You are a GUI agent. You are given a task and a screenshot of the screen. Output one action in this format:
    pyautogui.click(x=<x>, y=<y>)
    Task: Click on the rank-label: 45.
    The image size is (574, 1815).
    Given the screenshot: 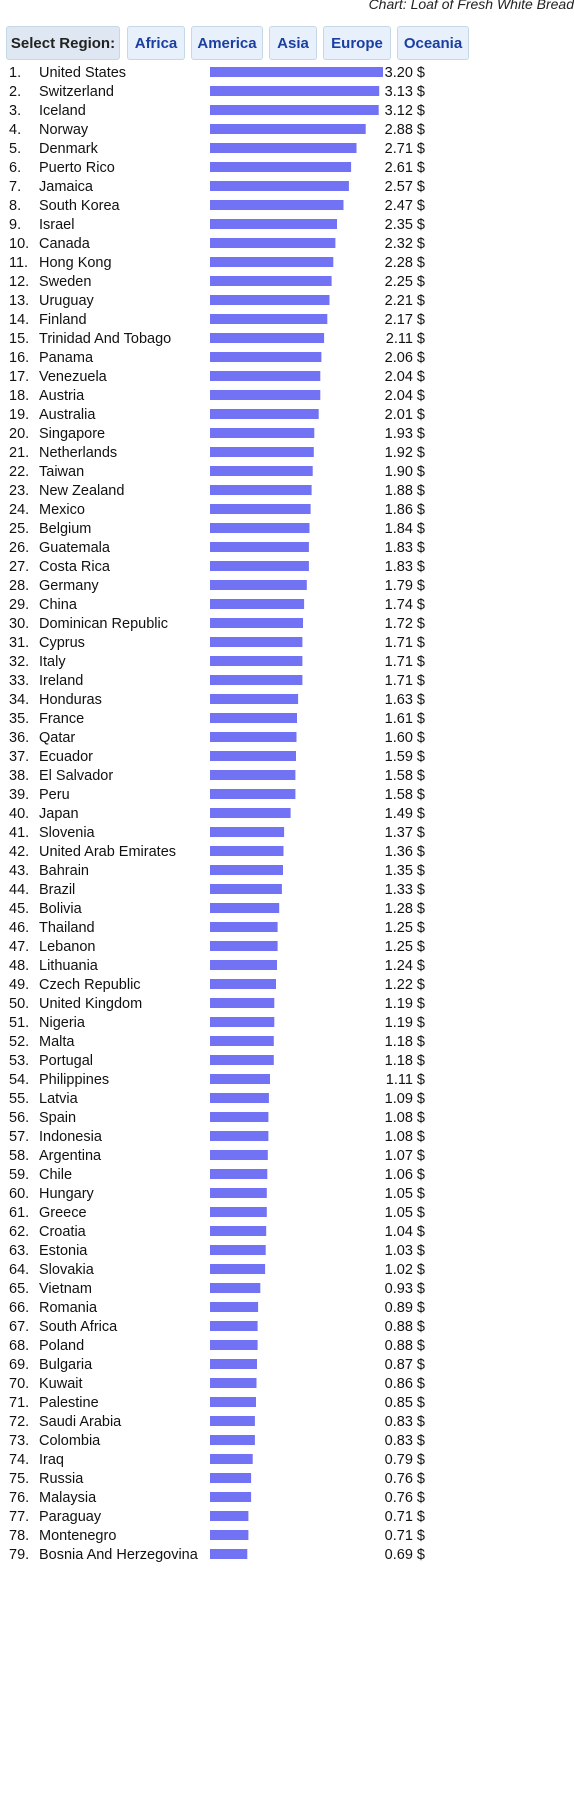 What is the action you would take?
    pyautogui.click(x=19, y=909)
    